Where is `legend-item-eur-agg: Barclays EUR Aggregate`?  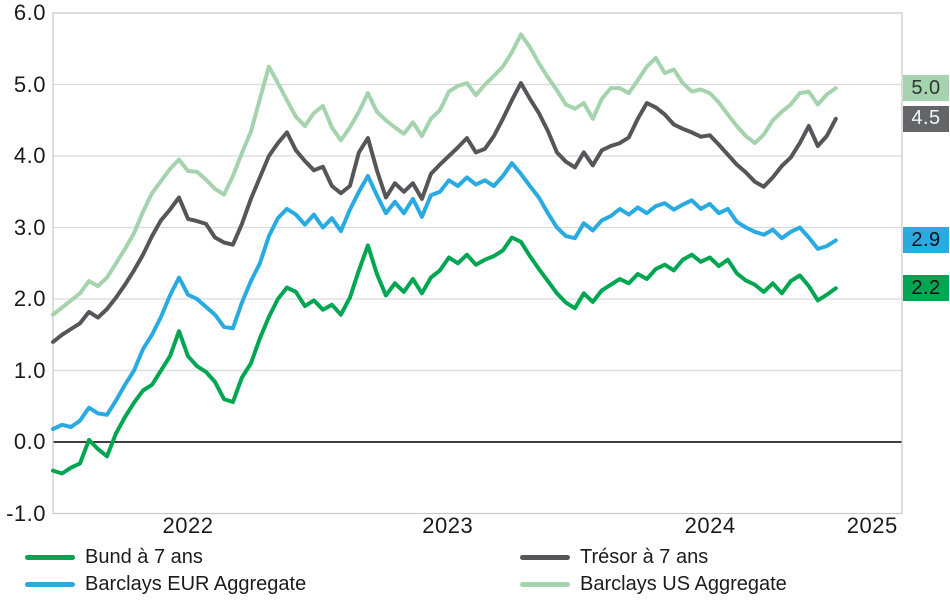 legend-item-eur-agg: Barclays EUR Aggregate is located at coordinates (165, 584).